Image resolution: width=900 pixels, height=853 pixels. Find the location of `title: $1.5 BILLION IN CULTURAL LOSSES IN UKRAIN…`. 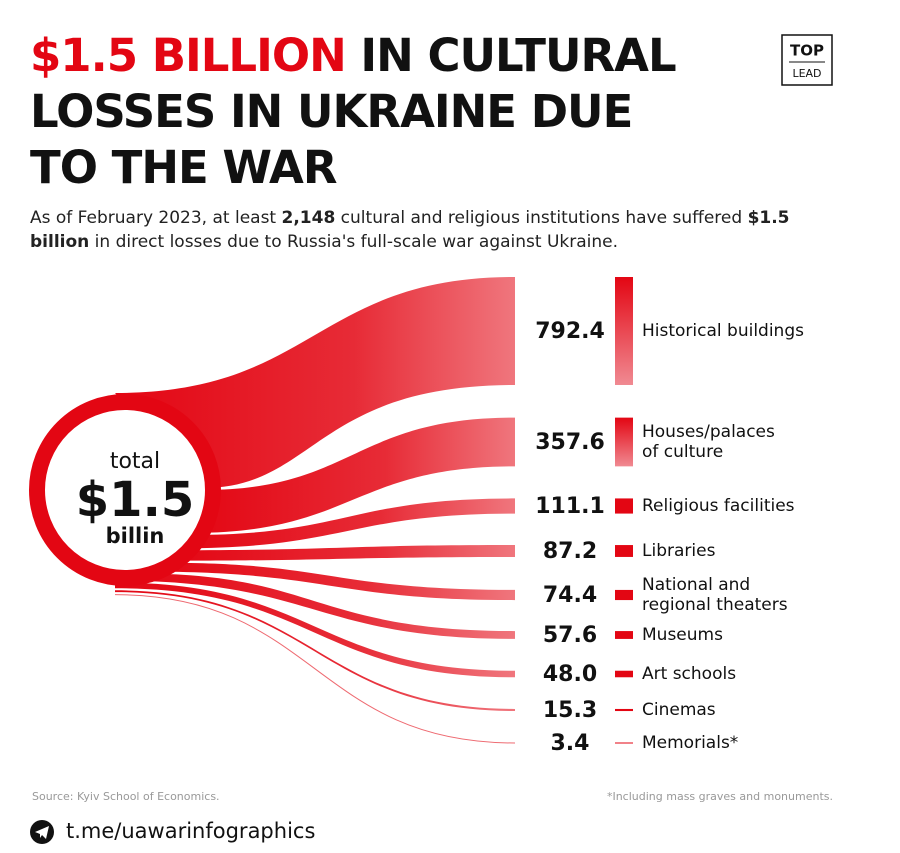

title: $1.5 BILLION IN CULTURAL LOSSES IN UKRAIN… is located at coordinates (353, 112).